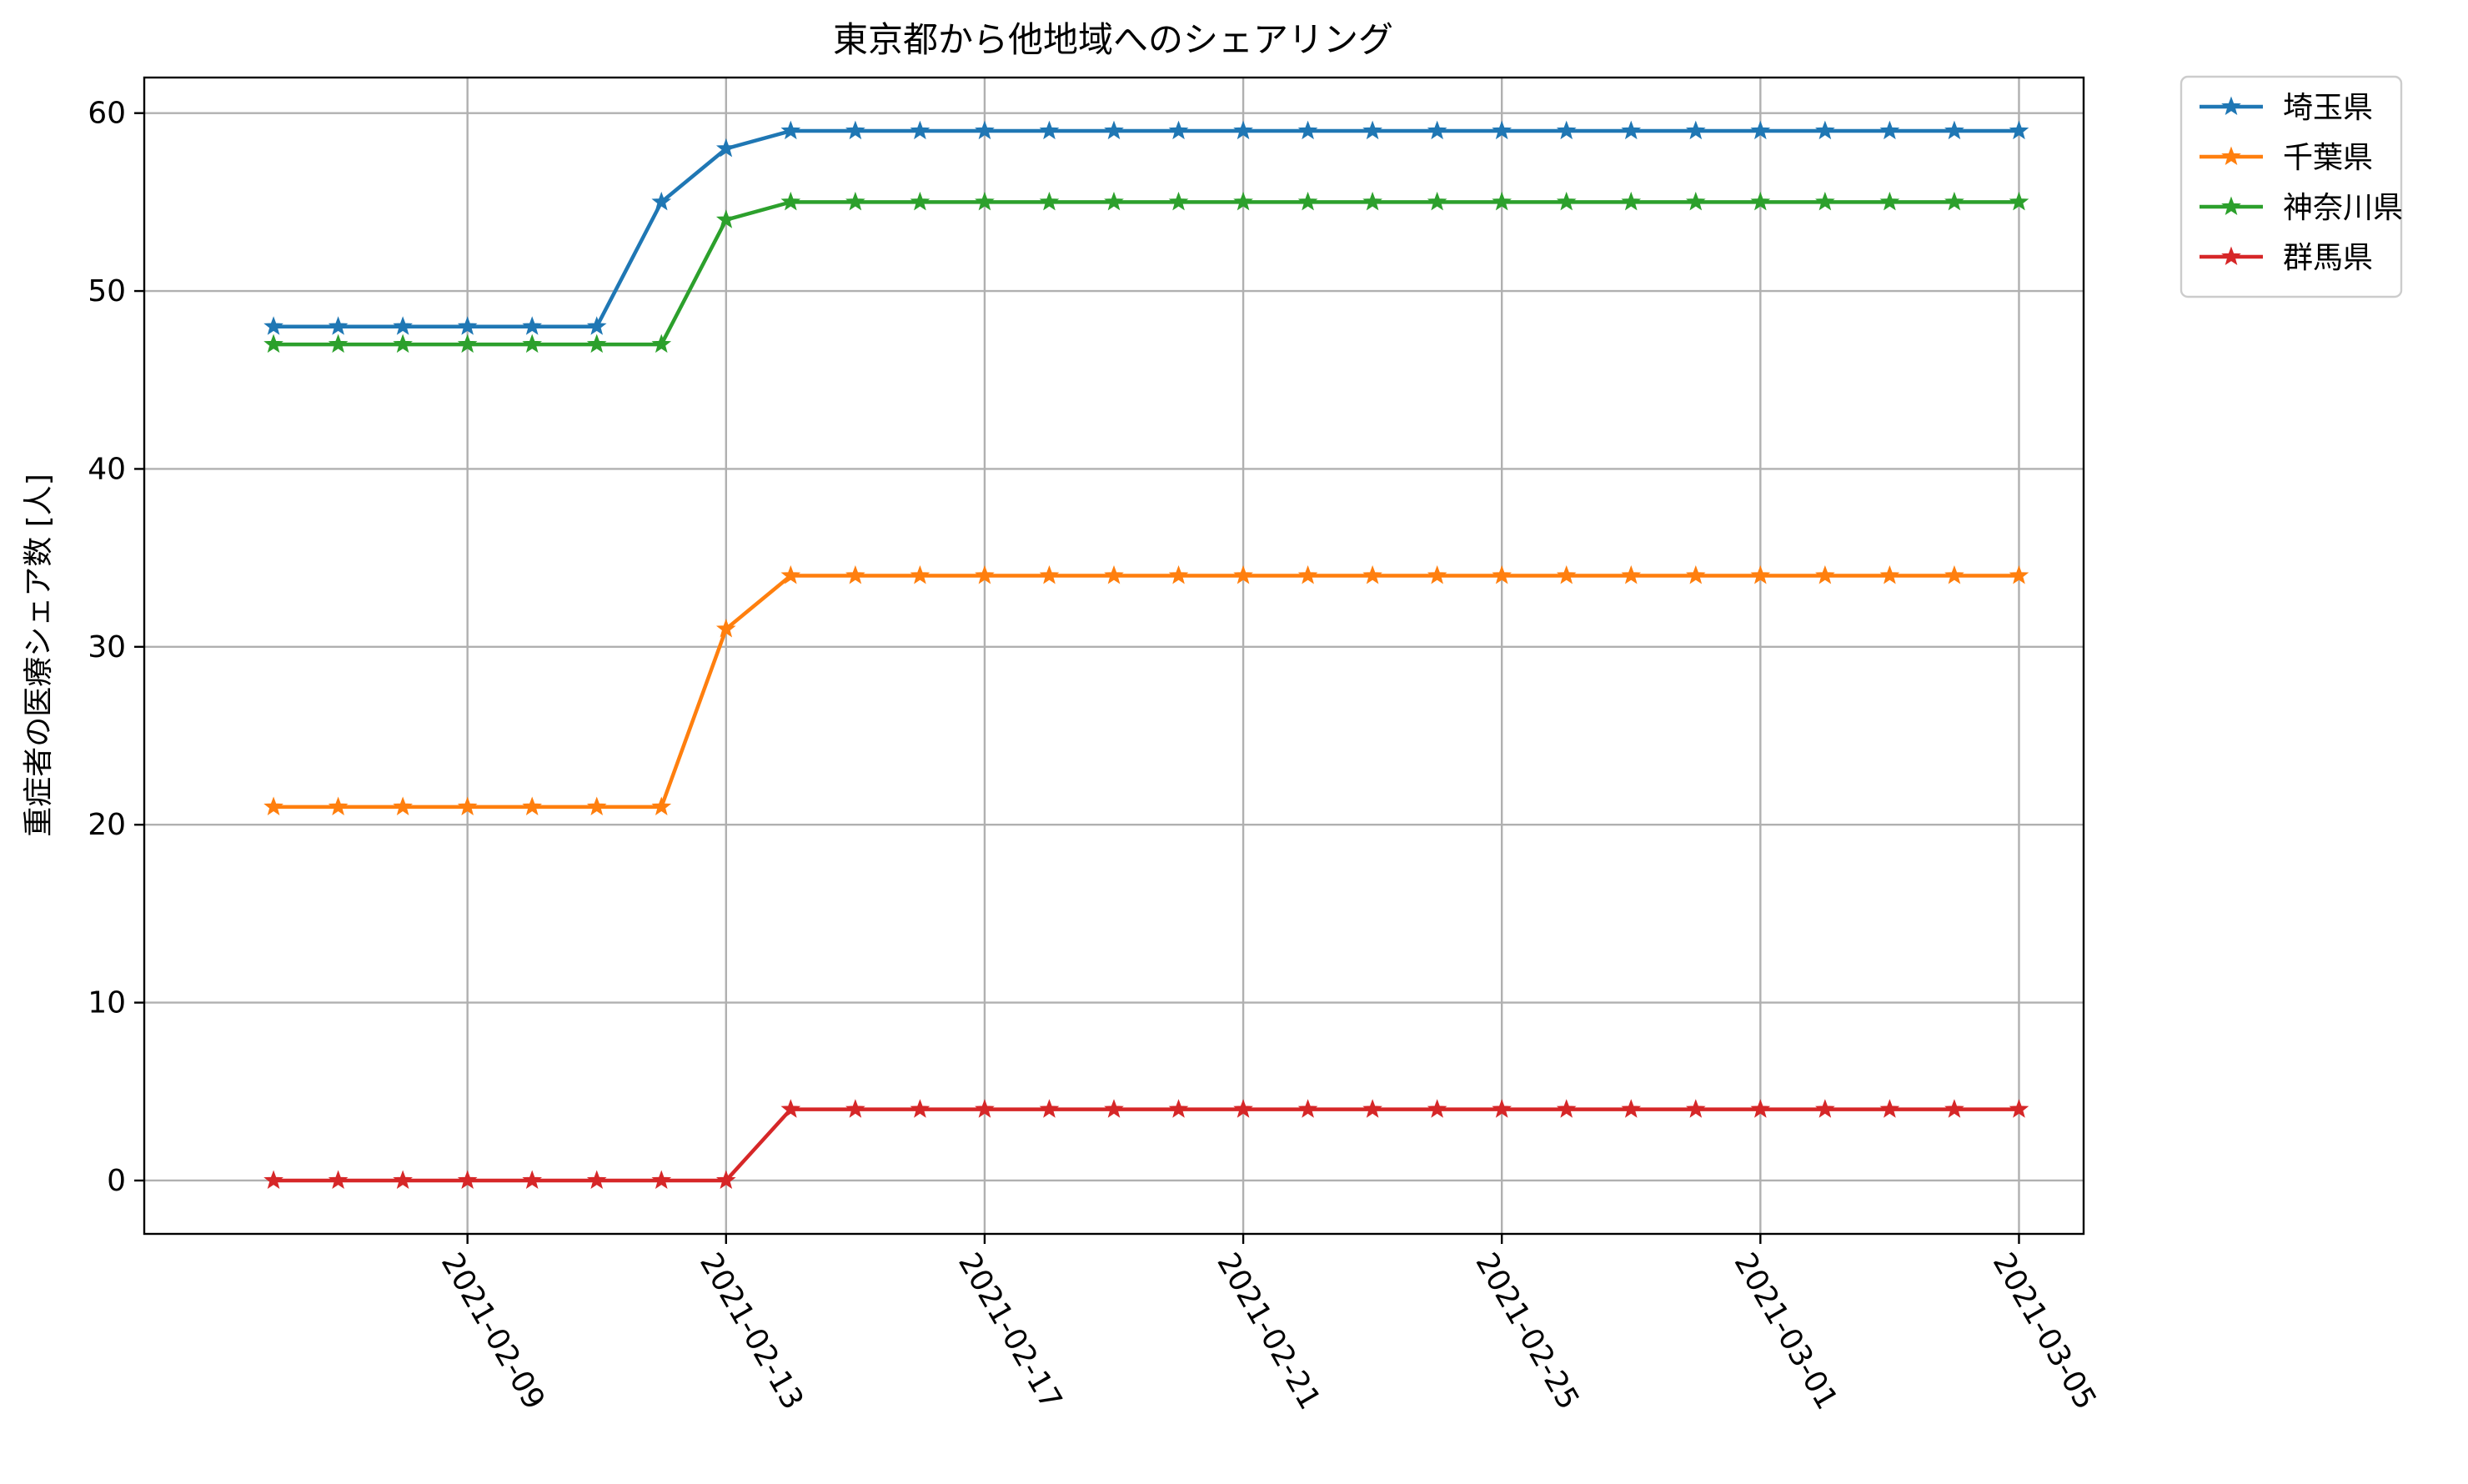  What do you see at coordinates (2328, 108) in the screenshot?
I see `legend-entry: 埼玉県` at bounding box center [2328, 108].